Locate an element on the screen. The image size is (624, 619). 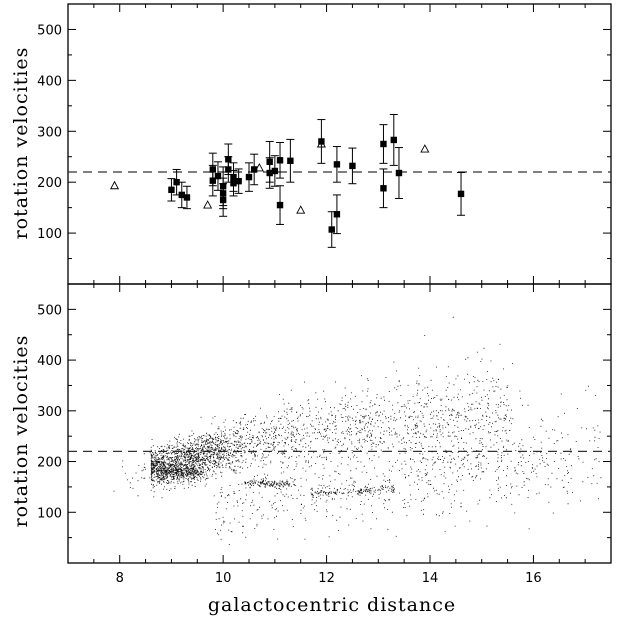
top-y-tick-label: 200 is located at coordinates (49, 183).